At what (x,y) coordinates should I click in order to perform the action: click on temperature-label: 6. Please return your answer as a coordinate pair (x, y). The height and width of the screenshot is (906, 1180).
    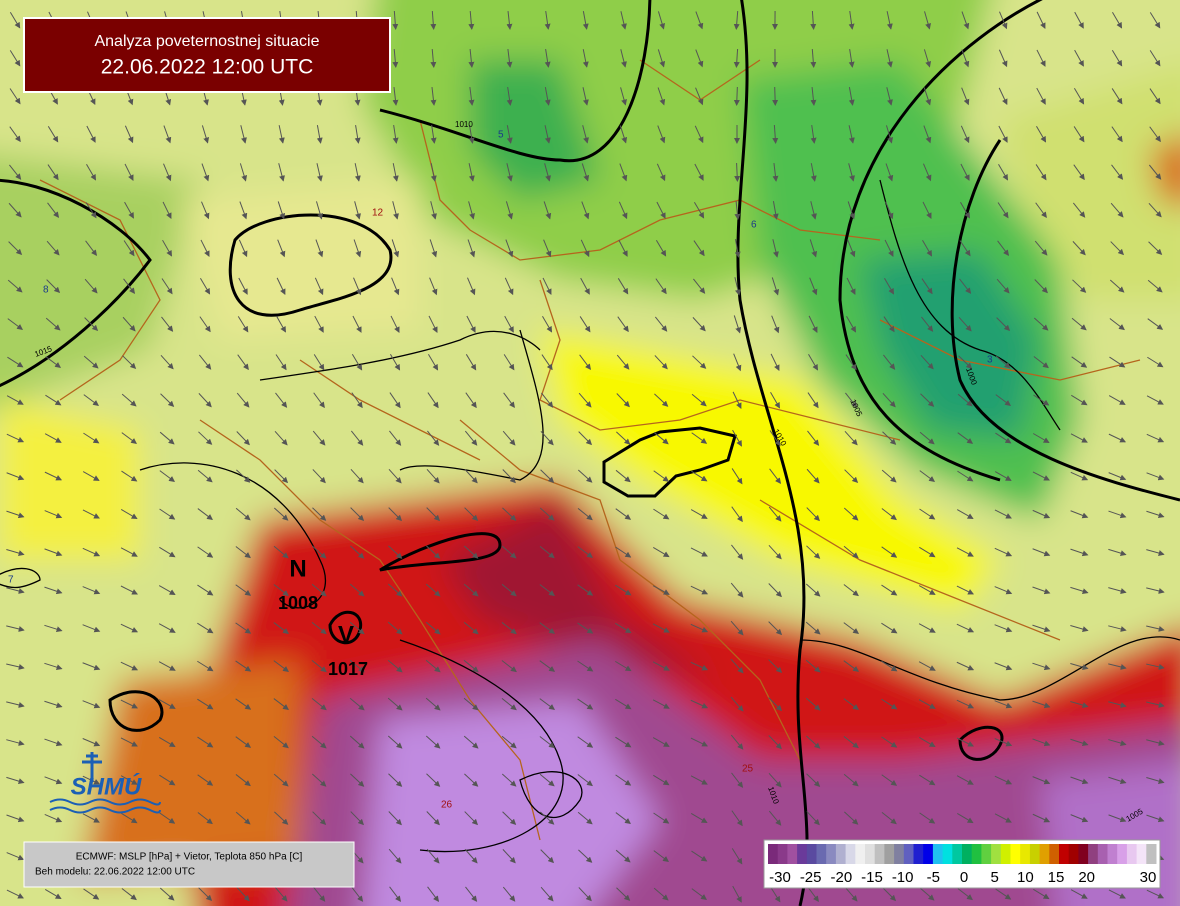
    Looking at the image, I should click on (754, 225).